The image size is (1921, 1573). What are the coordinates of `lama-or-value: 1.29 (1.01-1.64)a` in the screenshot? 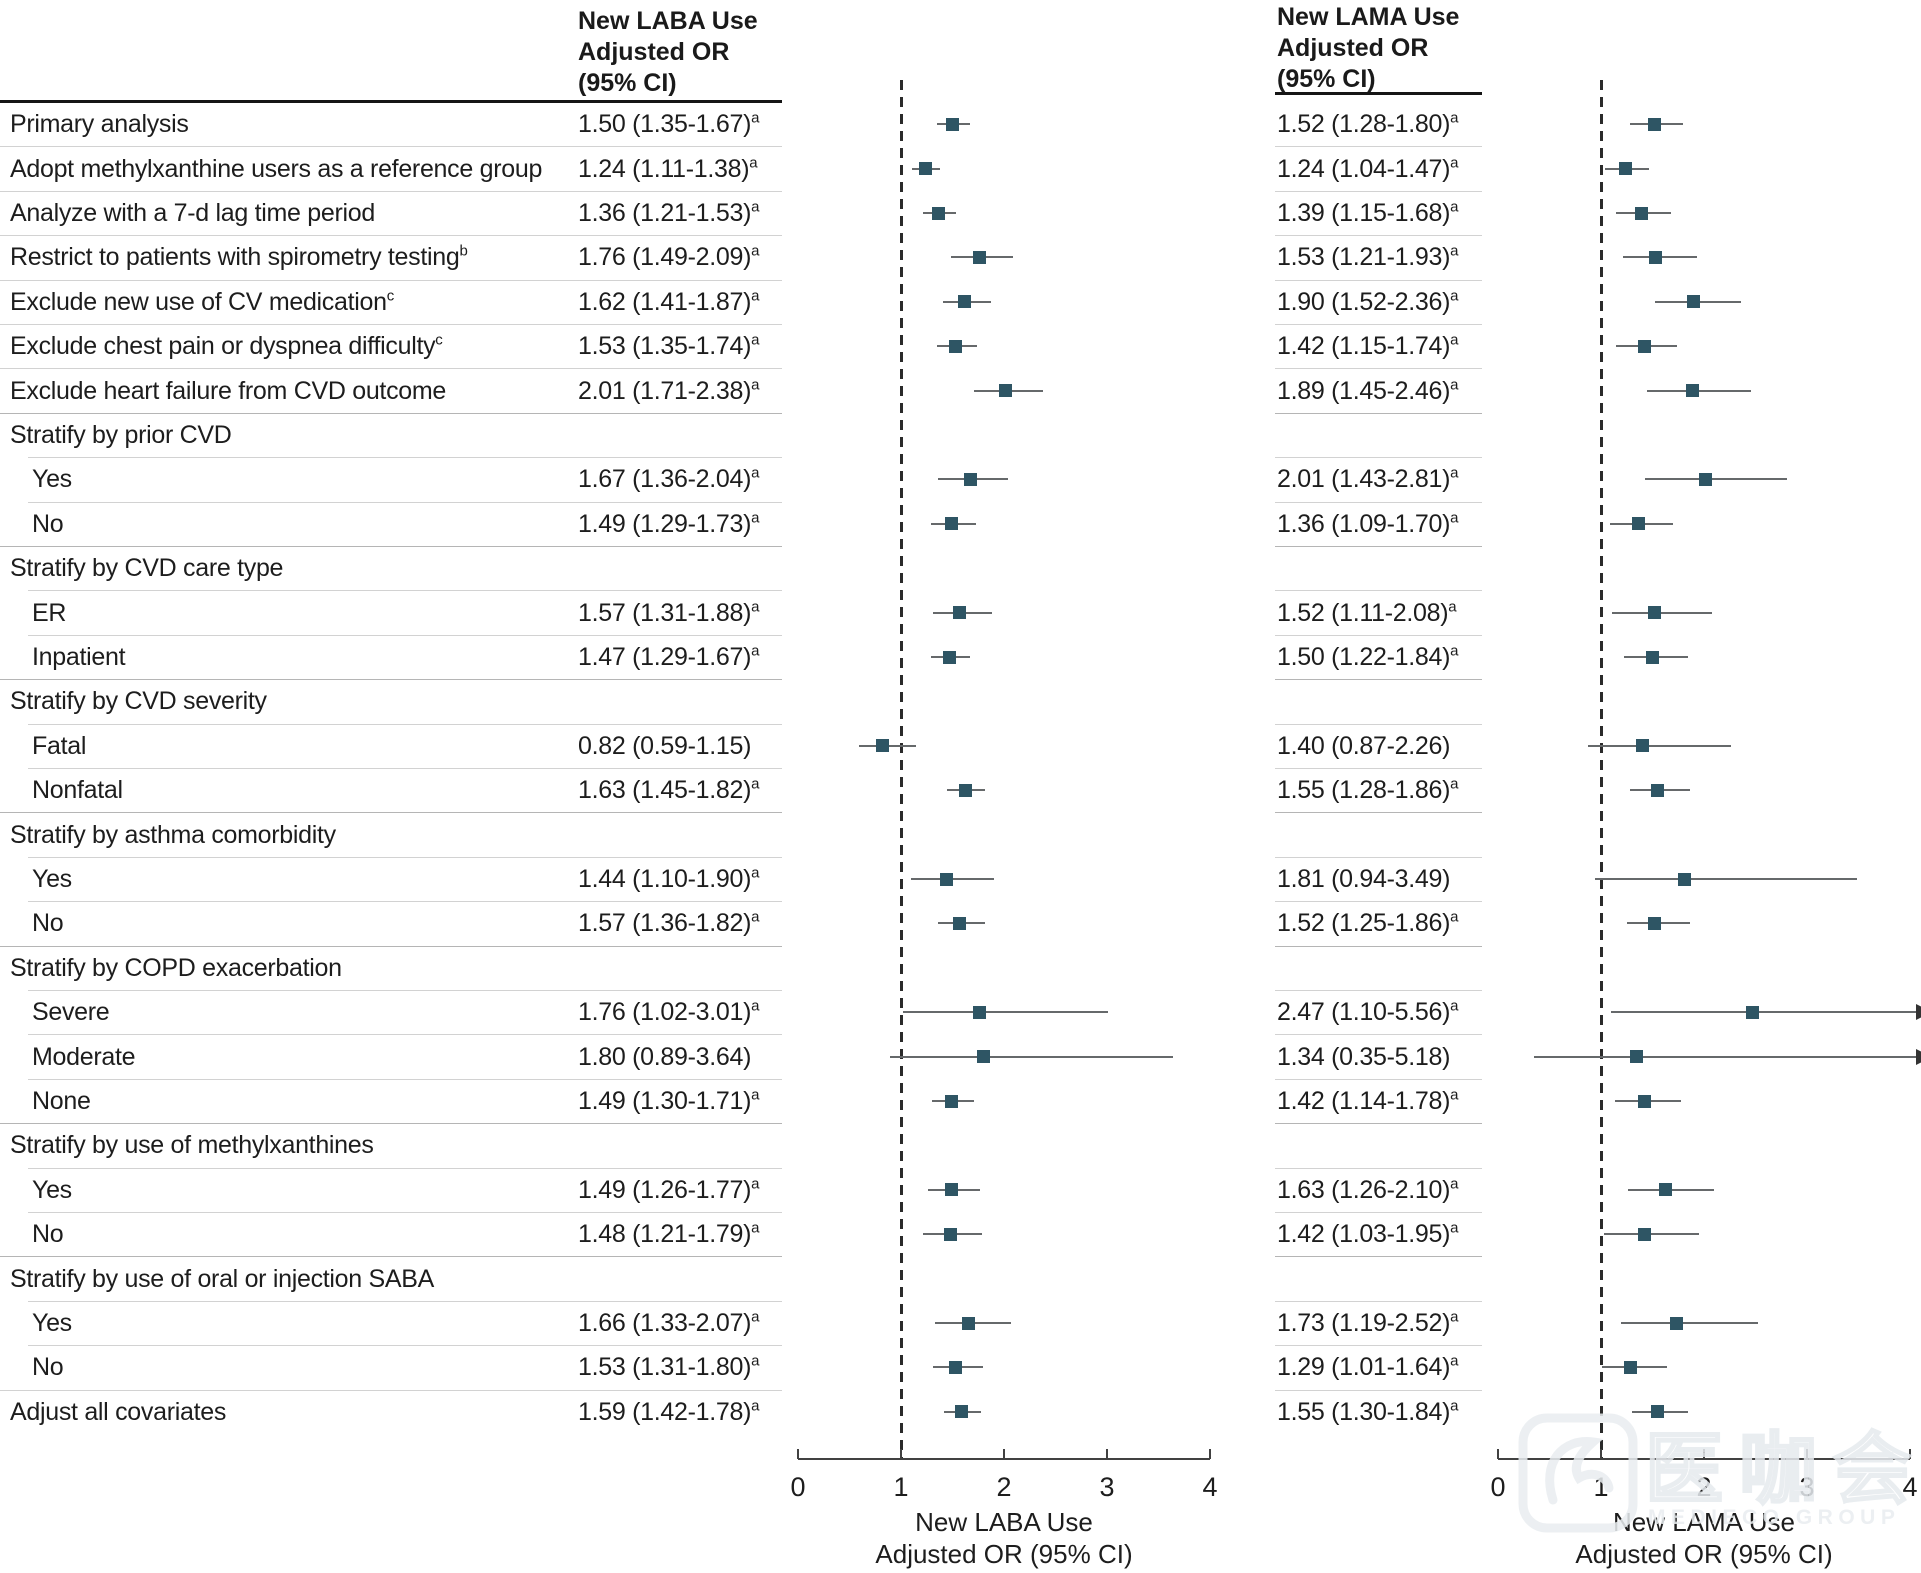 It's located at (1368, 1367).